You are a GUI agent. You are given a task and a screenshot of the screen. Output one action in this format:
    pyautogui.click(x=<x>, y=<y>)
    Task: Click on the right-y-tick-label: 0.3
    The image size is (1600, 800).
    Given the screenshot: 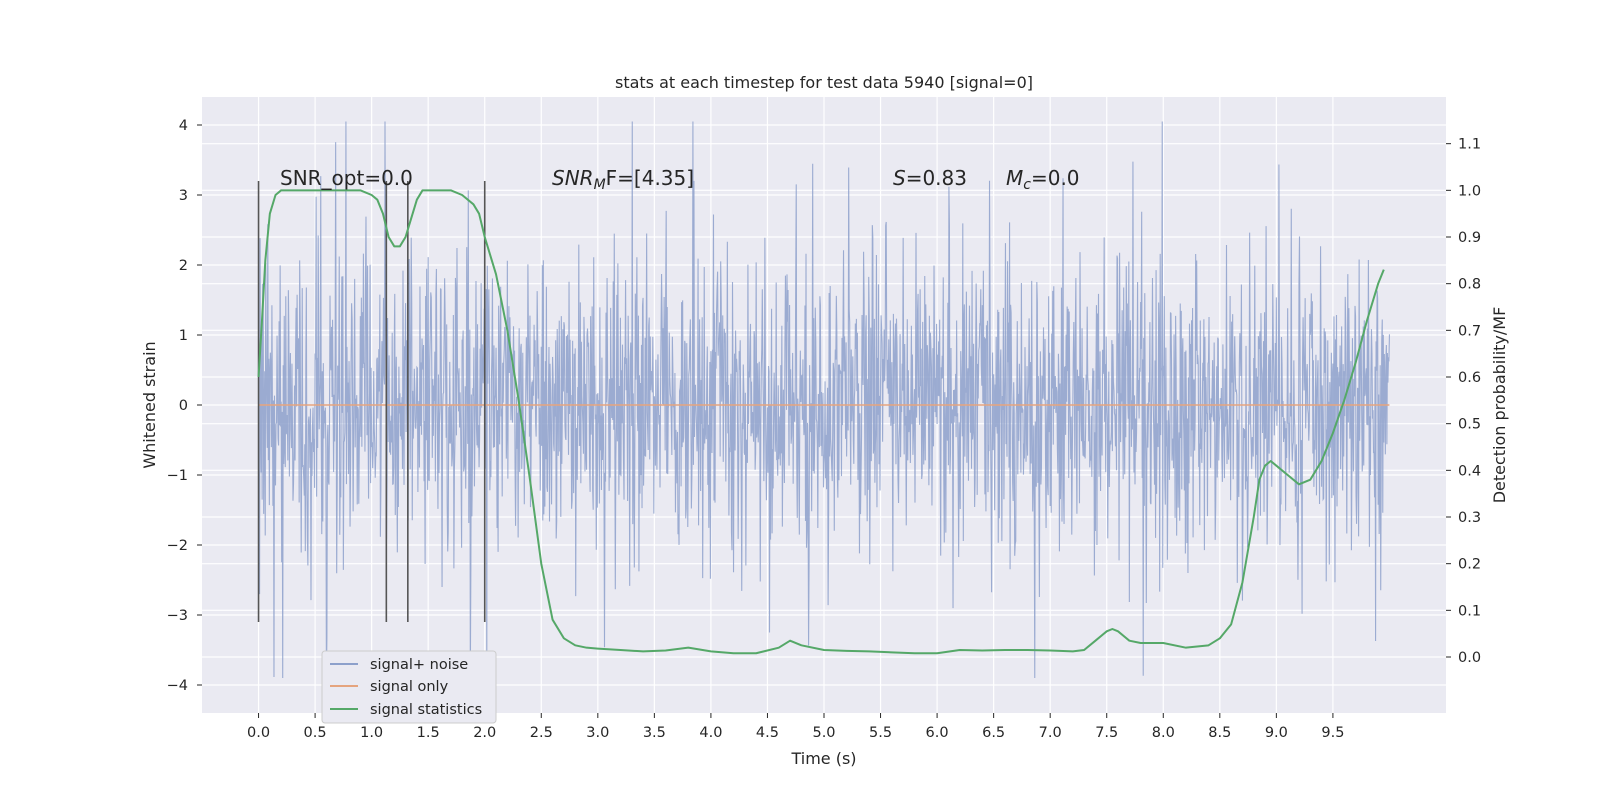 What is the action you would take?
    pyautogui.click(x=1469, y=518)
    